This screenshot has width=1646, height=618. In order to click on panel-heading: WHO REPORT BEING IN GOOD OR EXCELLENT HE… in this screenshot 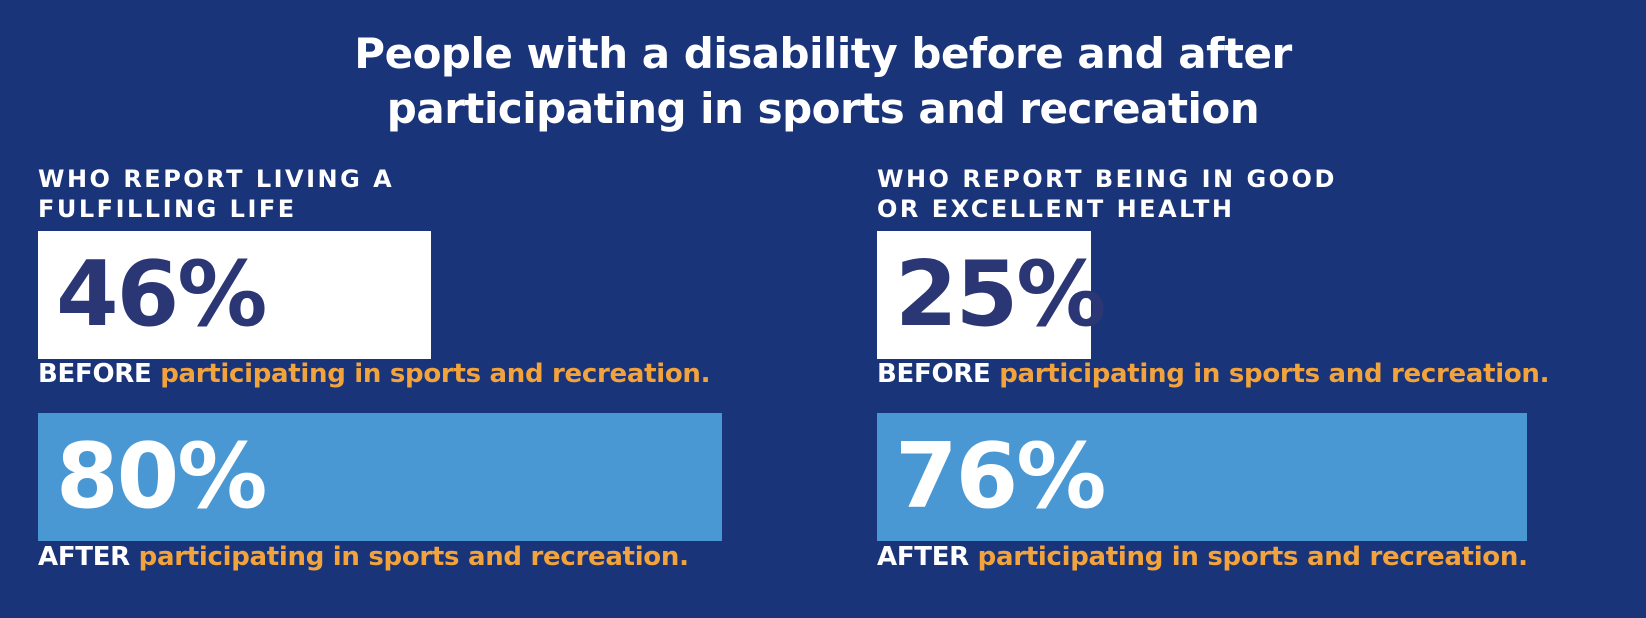, I will do `click(1107, 194)`.